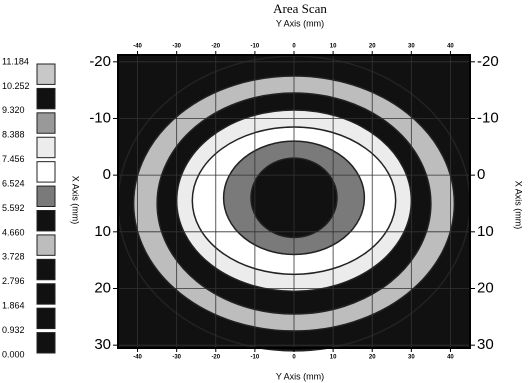 This screenshot has width=530, height=383. What do you see at coordinates (13, 135) in the screenshot?
I see `legend-label: 8.388` at bounding box center [13, 135].